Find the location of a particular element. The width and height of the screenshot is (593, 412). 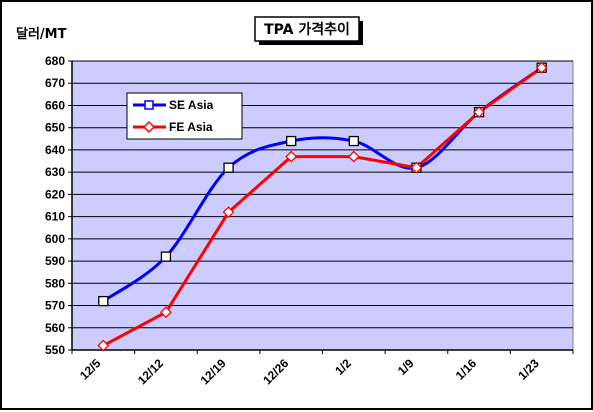

chart-title: TPA 가격추이 is located at coordinates (307, 29).